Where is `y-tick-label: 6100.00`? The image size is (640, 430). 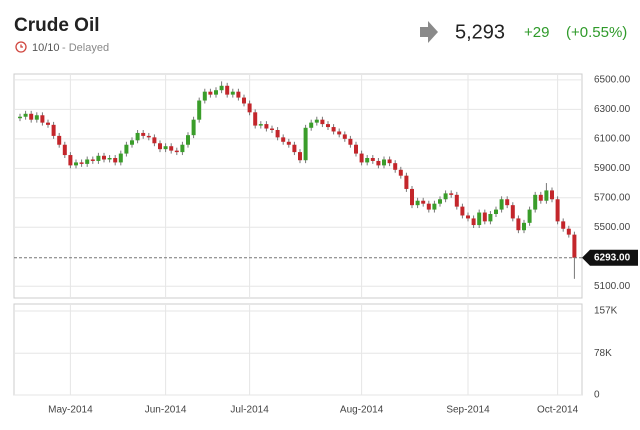 y-tick-label: 6100.00 is located at coordinates (612, 138).